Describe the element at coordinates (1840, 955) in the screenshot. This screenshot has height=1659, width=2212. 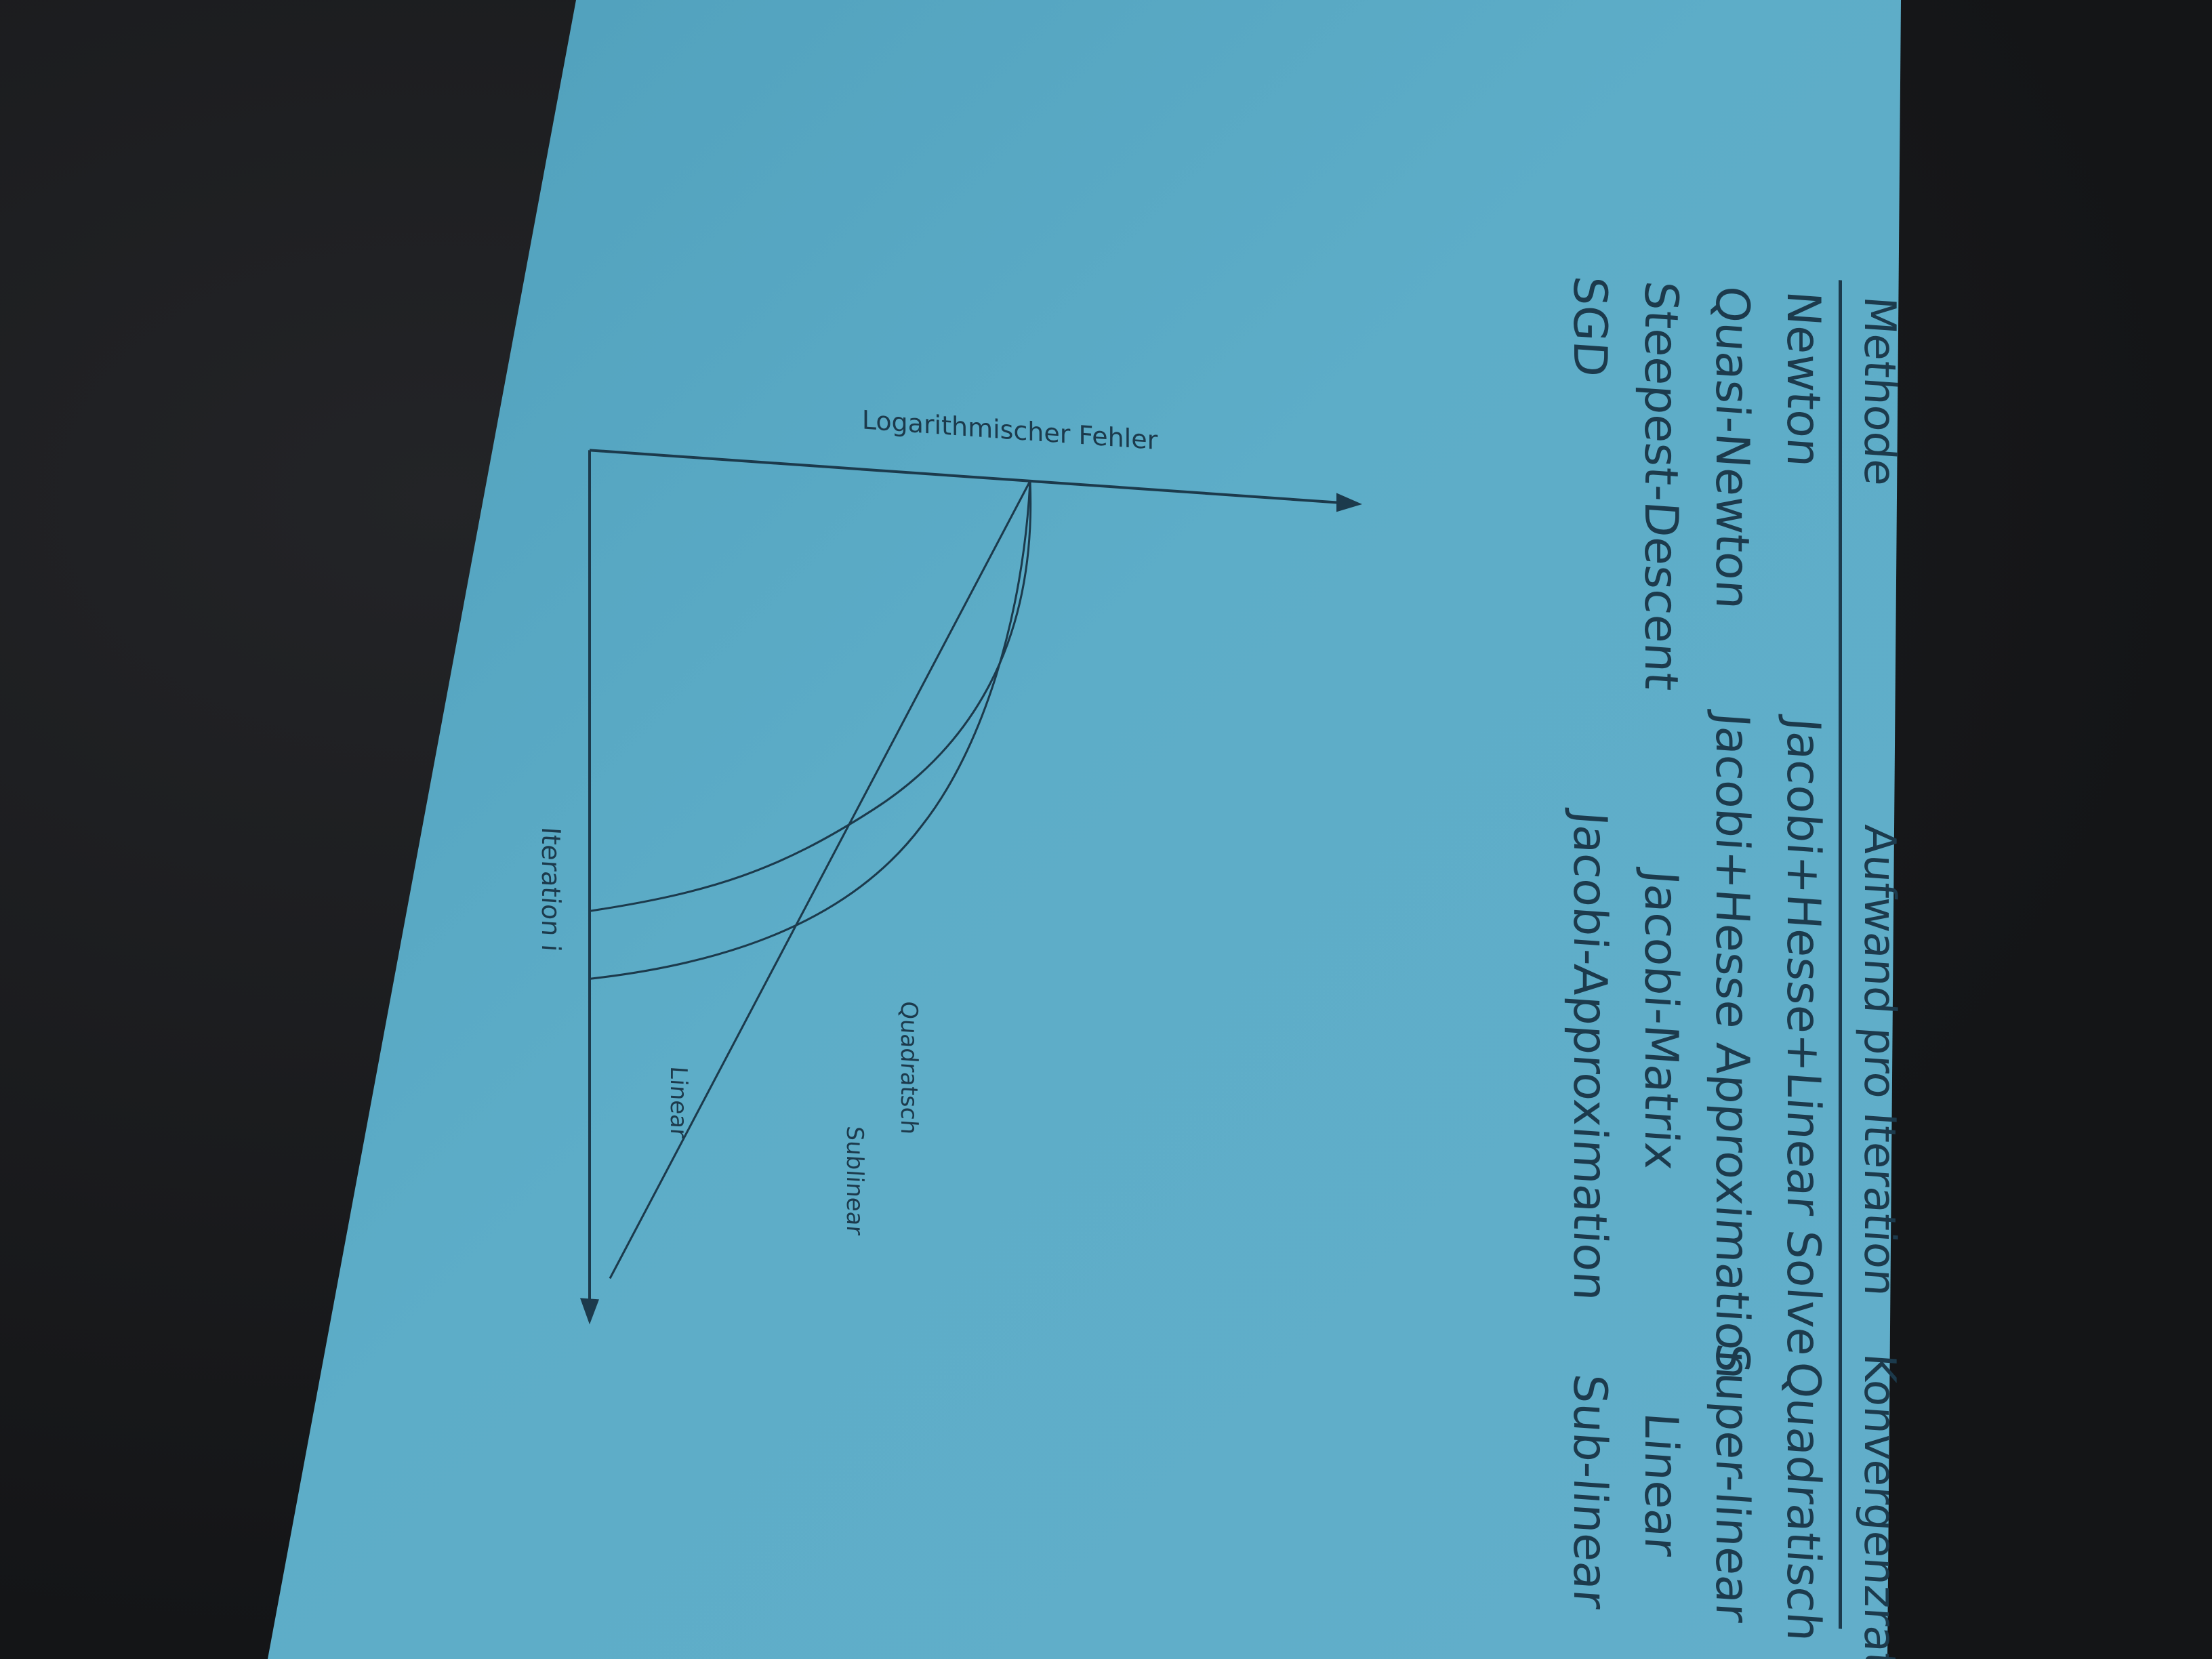
I see `table-rule` at that location.